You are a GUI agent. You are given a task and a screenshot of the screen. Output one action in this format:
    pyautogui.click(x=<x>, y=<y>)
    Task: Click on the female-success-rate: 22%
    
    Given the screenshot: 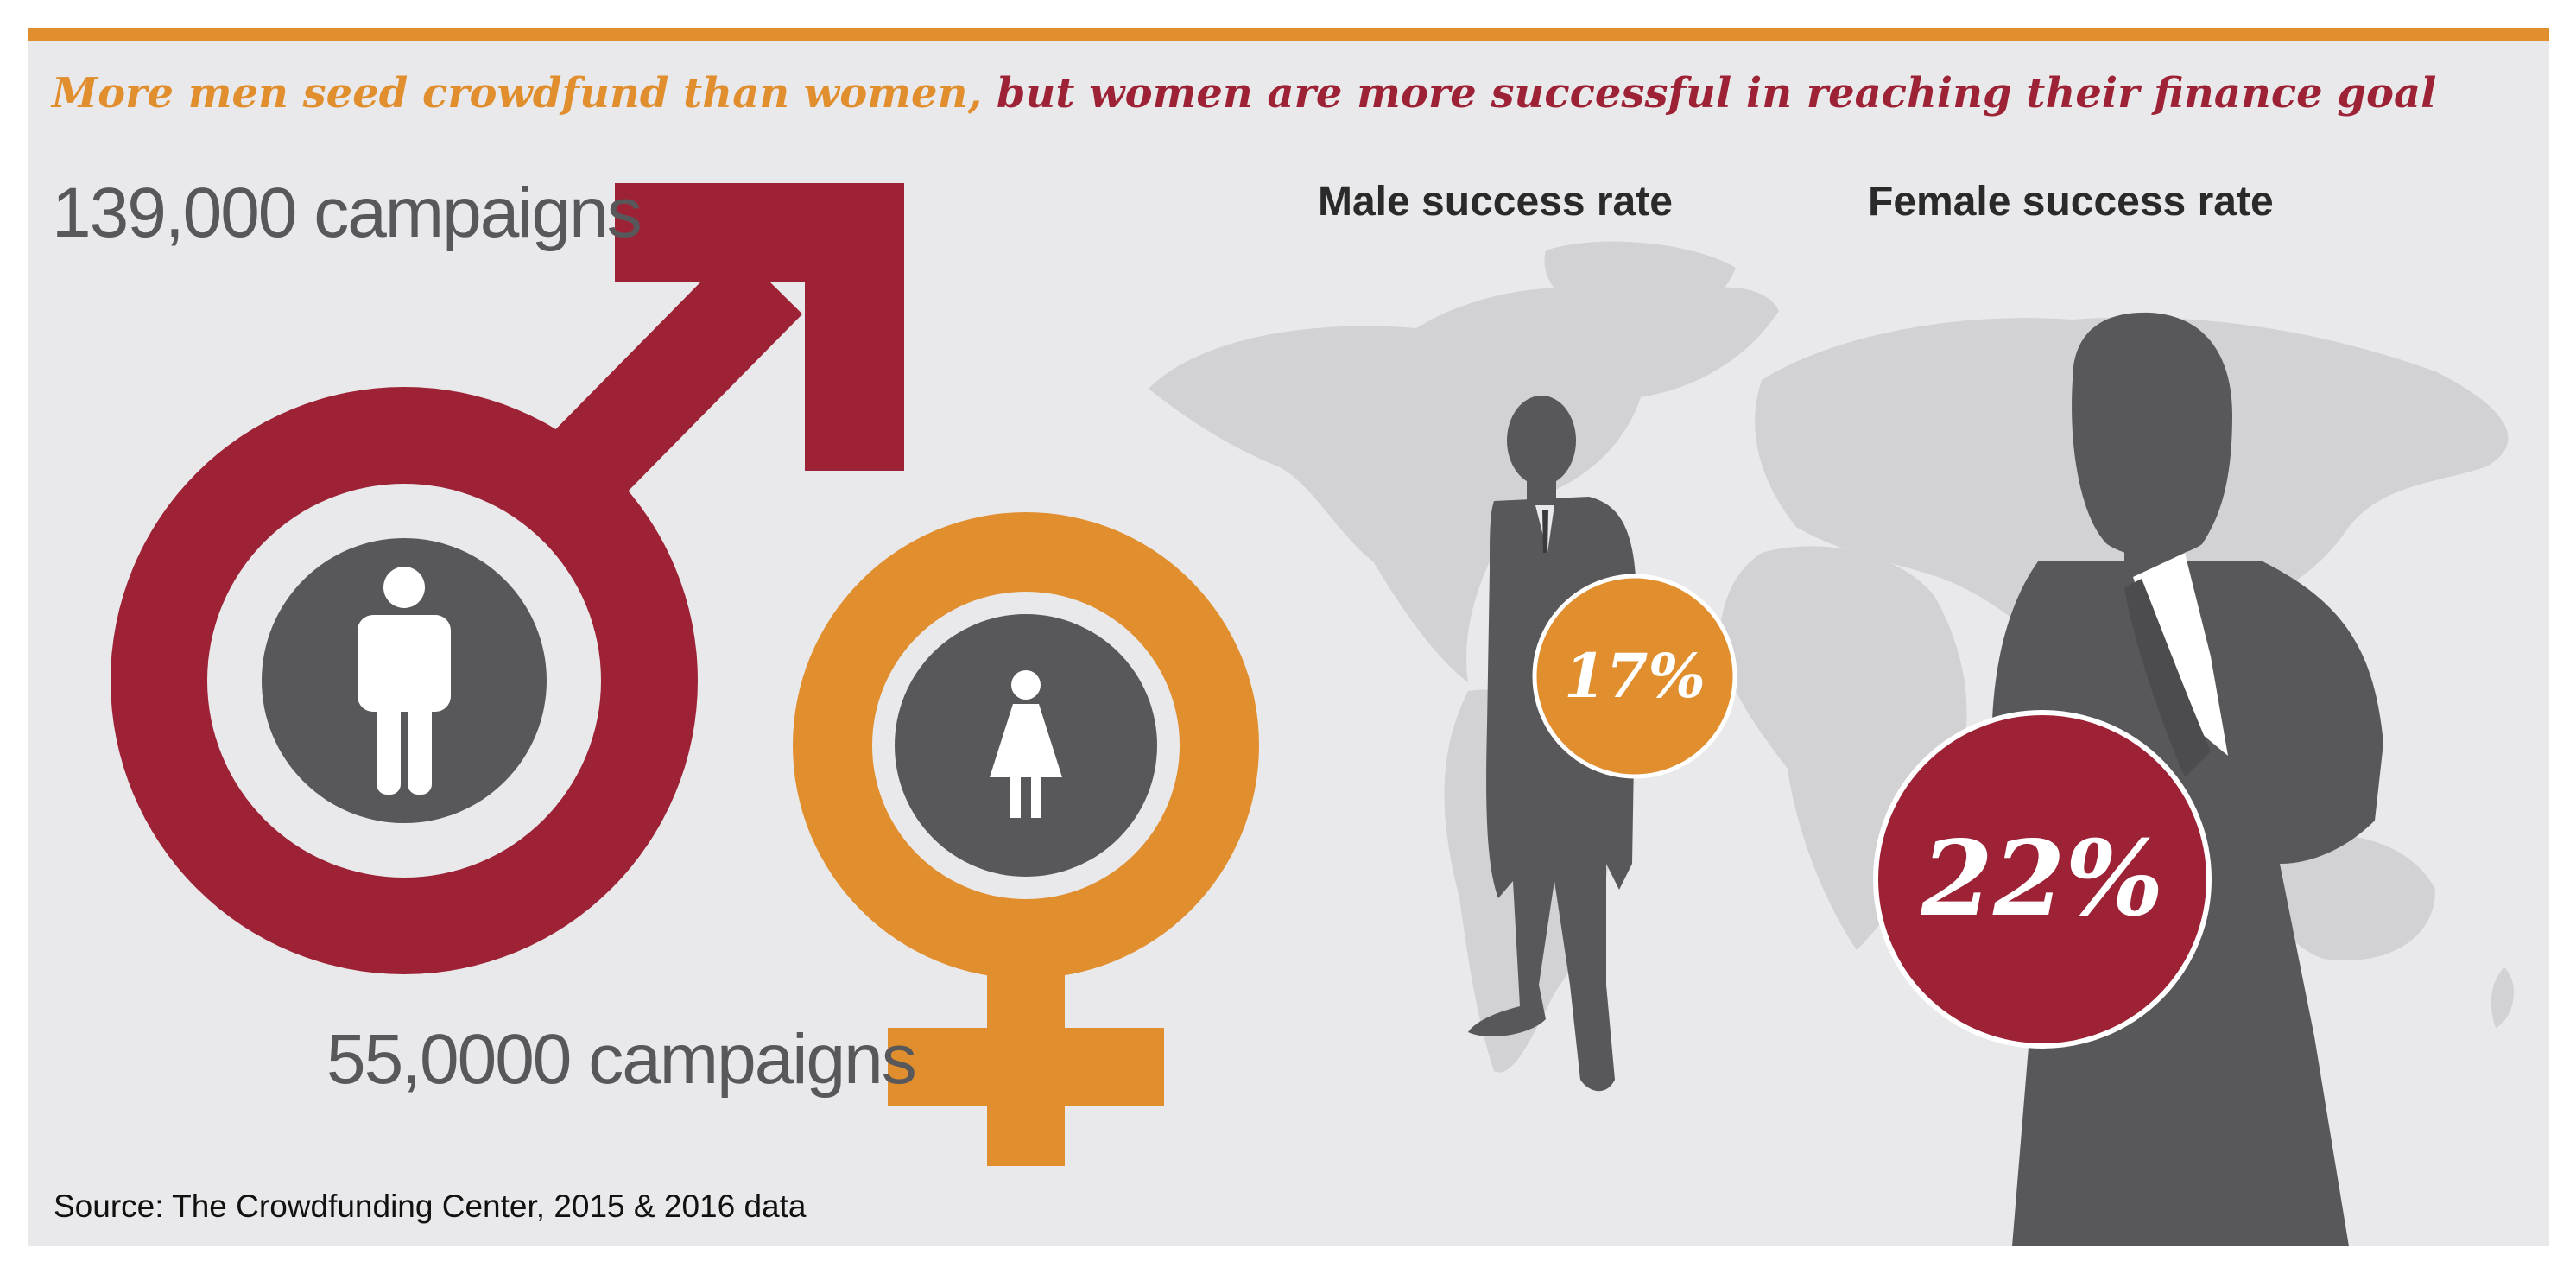 What is the action you would take?
    pyautogui.click(x=2043, y=879)
    